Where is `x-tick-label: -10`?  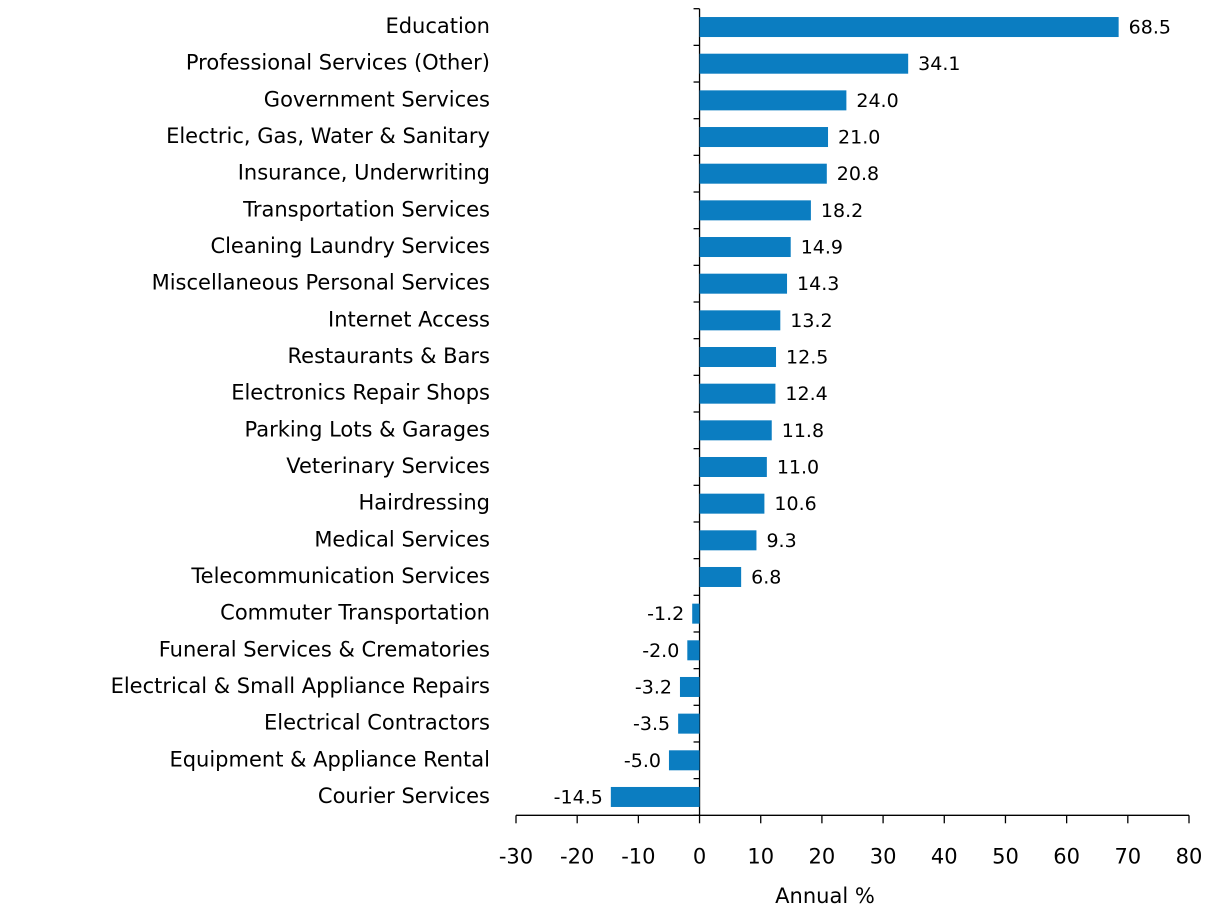 x-tick-label: -10 is located at coordinates (638, 856).